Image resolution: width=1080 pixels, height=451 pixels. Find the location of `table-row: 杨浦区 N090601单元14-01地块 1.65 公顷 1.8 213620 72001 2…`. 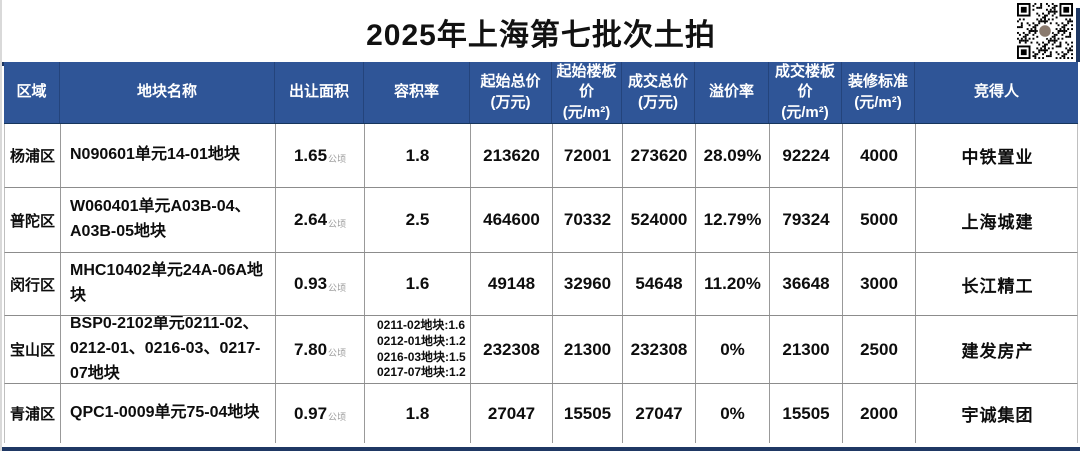

table-row: 杨浦区 N090601单元14-01地块 1.65 公顷 1.8 213620 72001 2… is located at coordinates (541, 156).